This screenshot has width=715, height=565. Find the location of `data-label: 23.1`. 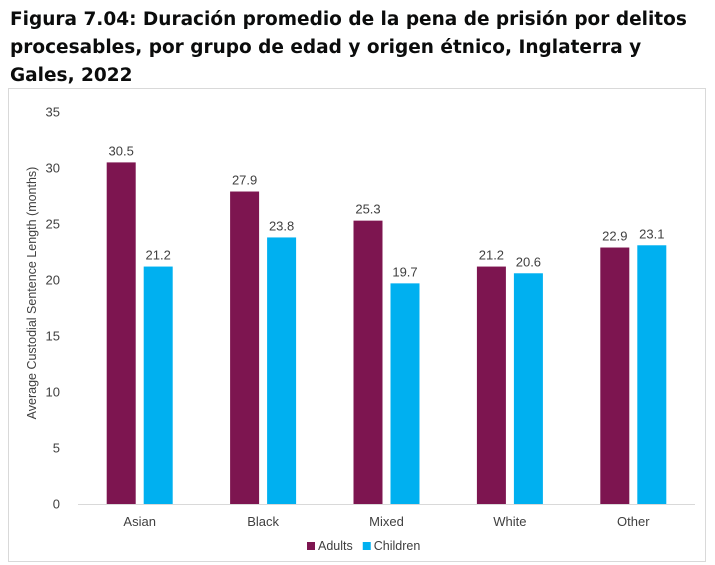

data-label: 23.1 is located at coordinates (651, 233).